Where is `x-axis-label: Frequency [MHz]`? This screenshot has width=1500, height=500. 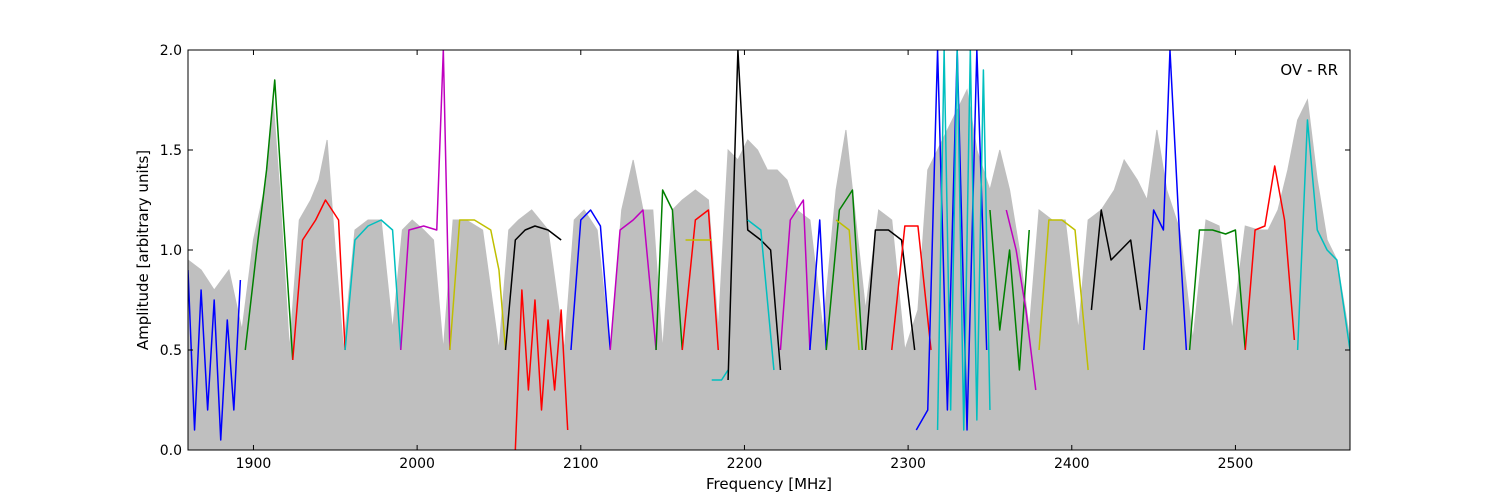
x-axis-label: Frequency [MHz] is located at coordinates (769, 484).